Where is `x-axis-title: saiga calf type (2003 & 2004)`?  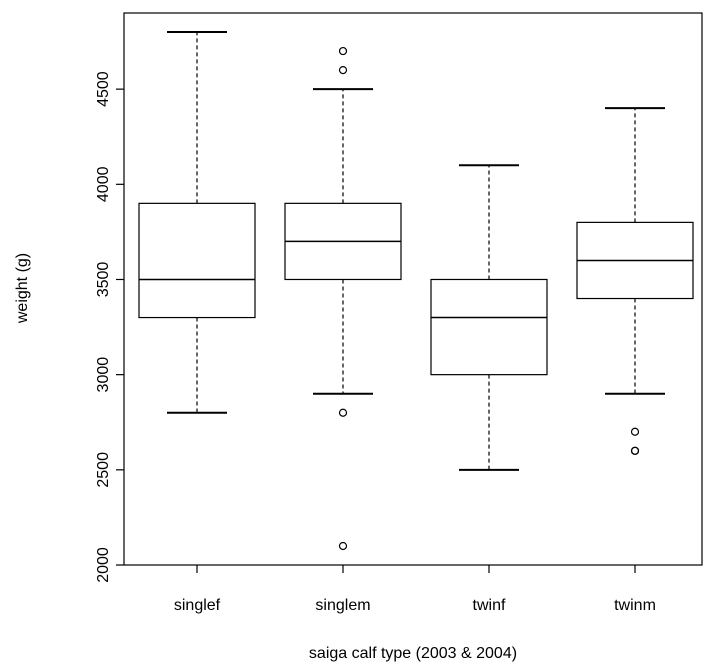 x-axis-title: saiga calf type (2003 & 2004) is located at coordinates (413, 653).